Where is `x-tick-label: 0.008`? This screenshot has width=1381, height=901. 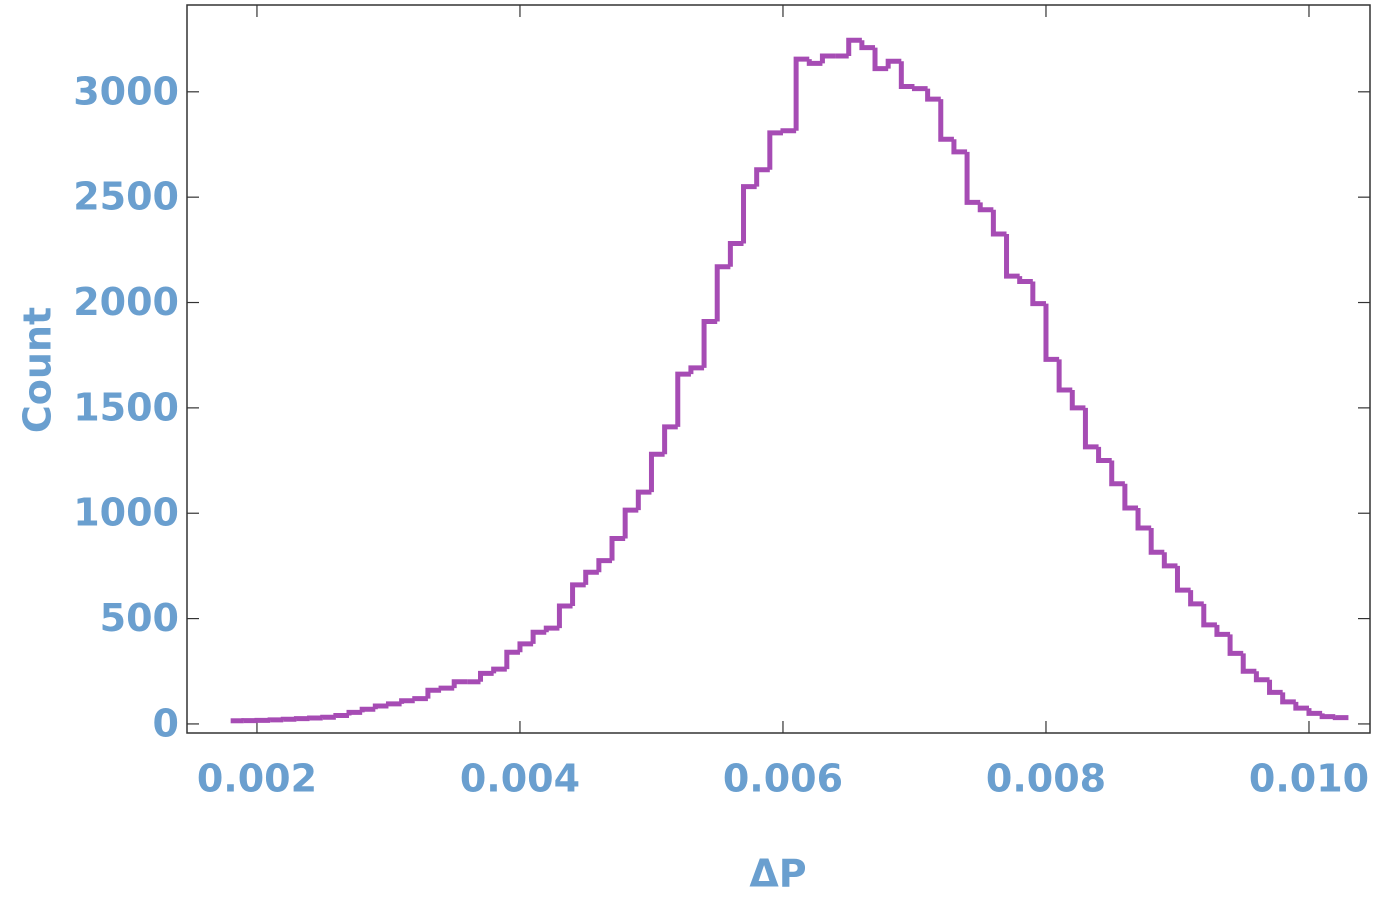
x-tick-label: 0.008 is located at coordinates (1046, 779).